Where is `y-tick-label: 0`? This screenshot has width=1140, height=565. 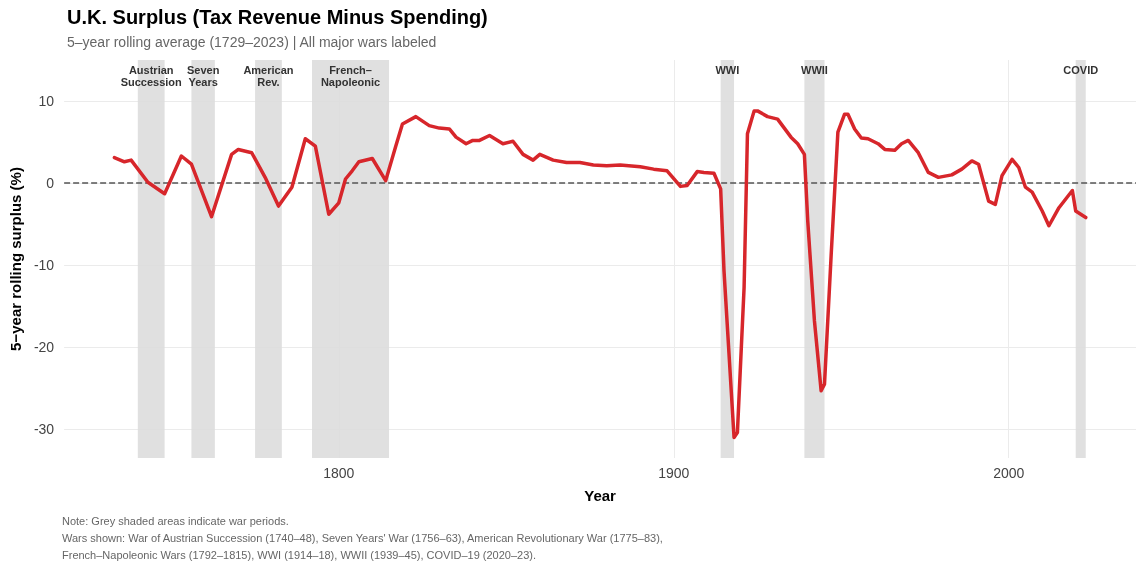
y-tick-label: 0 is located at coordinates (50, 183).